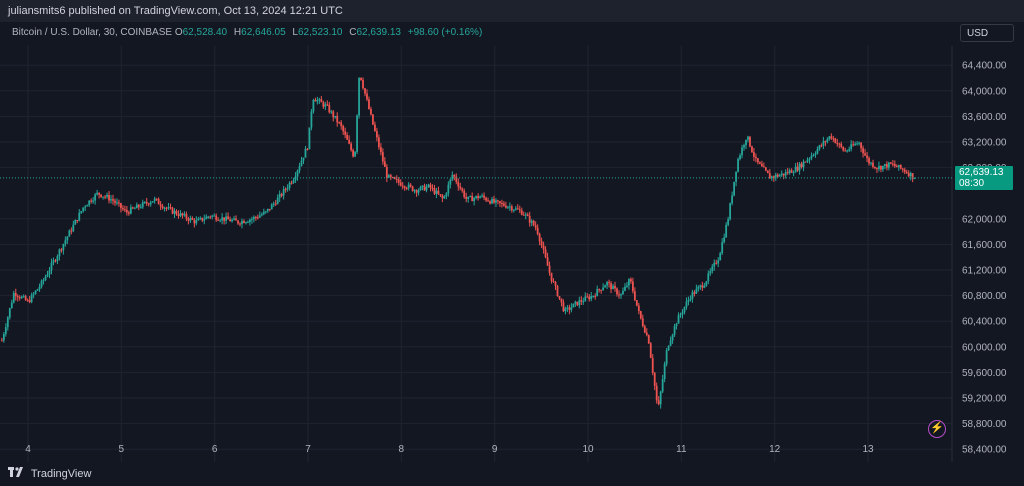 The width and height of the screenshot is (1024, 486). What do you see at coordinates (987, 33) in the screenshot?
I see `currency-button: USD` at bounding box center [987, 33].